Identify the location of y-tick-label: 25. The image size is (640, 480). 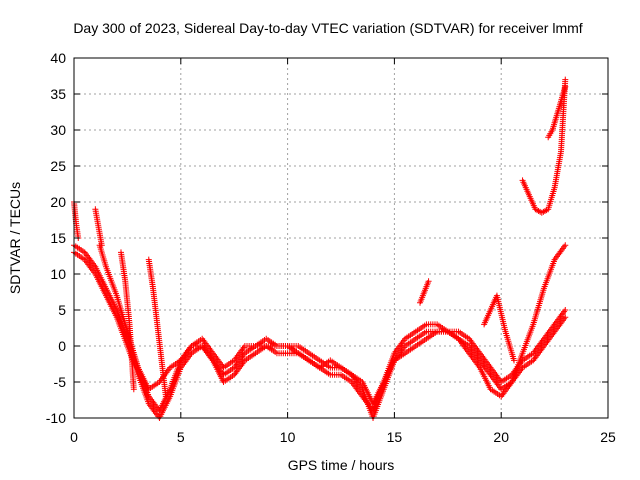
(58, 166).